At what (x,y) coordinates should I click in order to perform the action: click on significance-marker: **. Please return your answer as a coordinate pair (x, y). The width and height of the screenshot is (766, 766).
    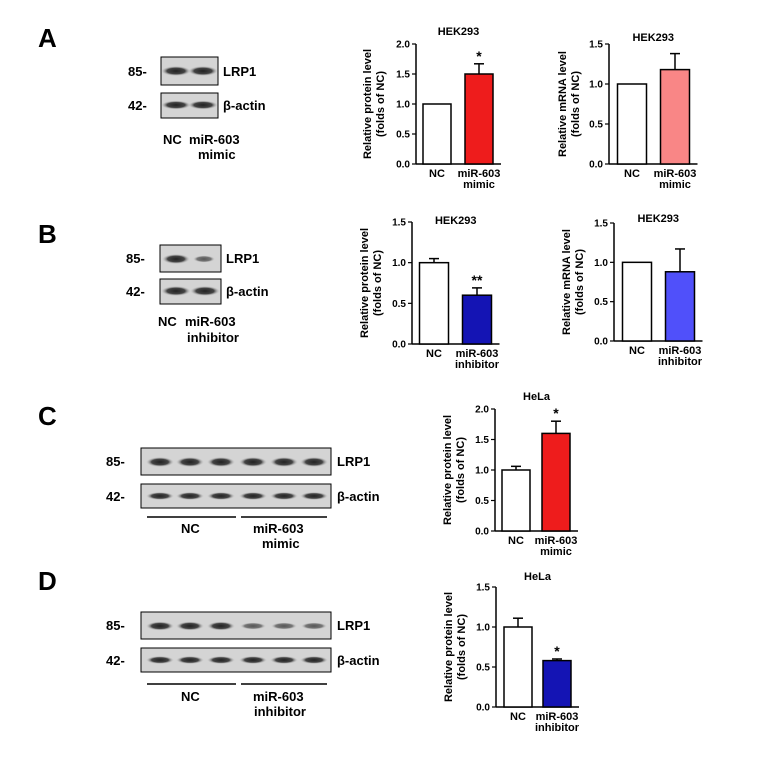
    Looking at the image, I should click on (477, 280).